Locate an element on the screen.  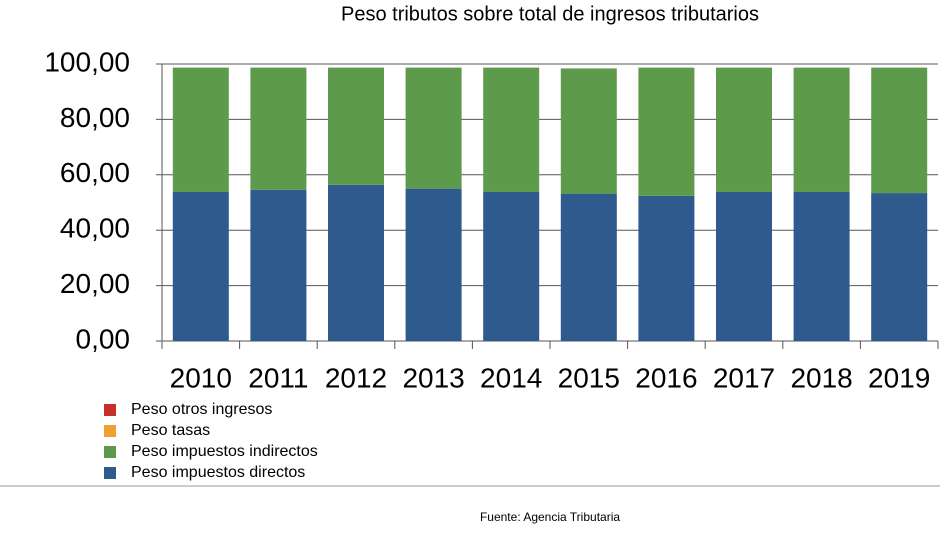
source-note: Fuente: Agencia Tributaria is located at coordinates (550, 517).